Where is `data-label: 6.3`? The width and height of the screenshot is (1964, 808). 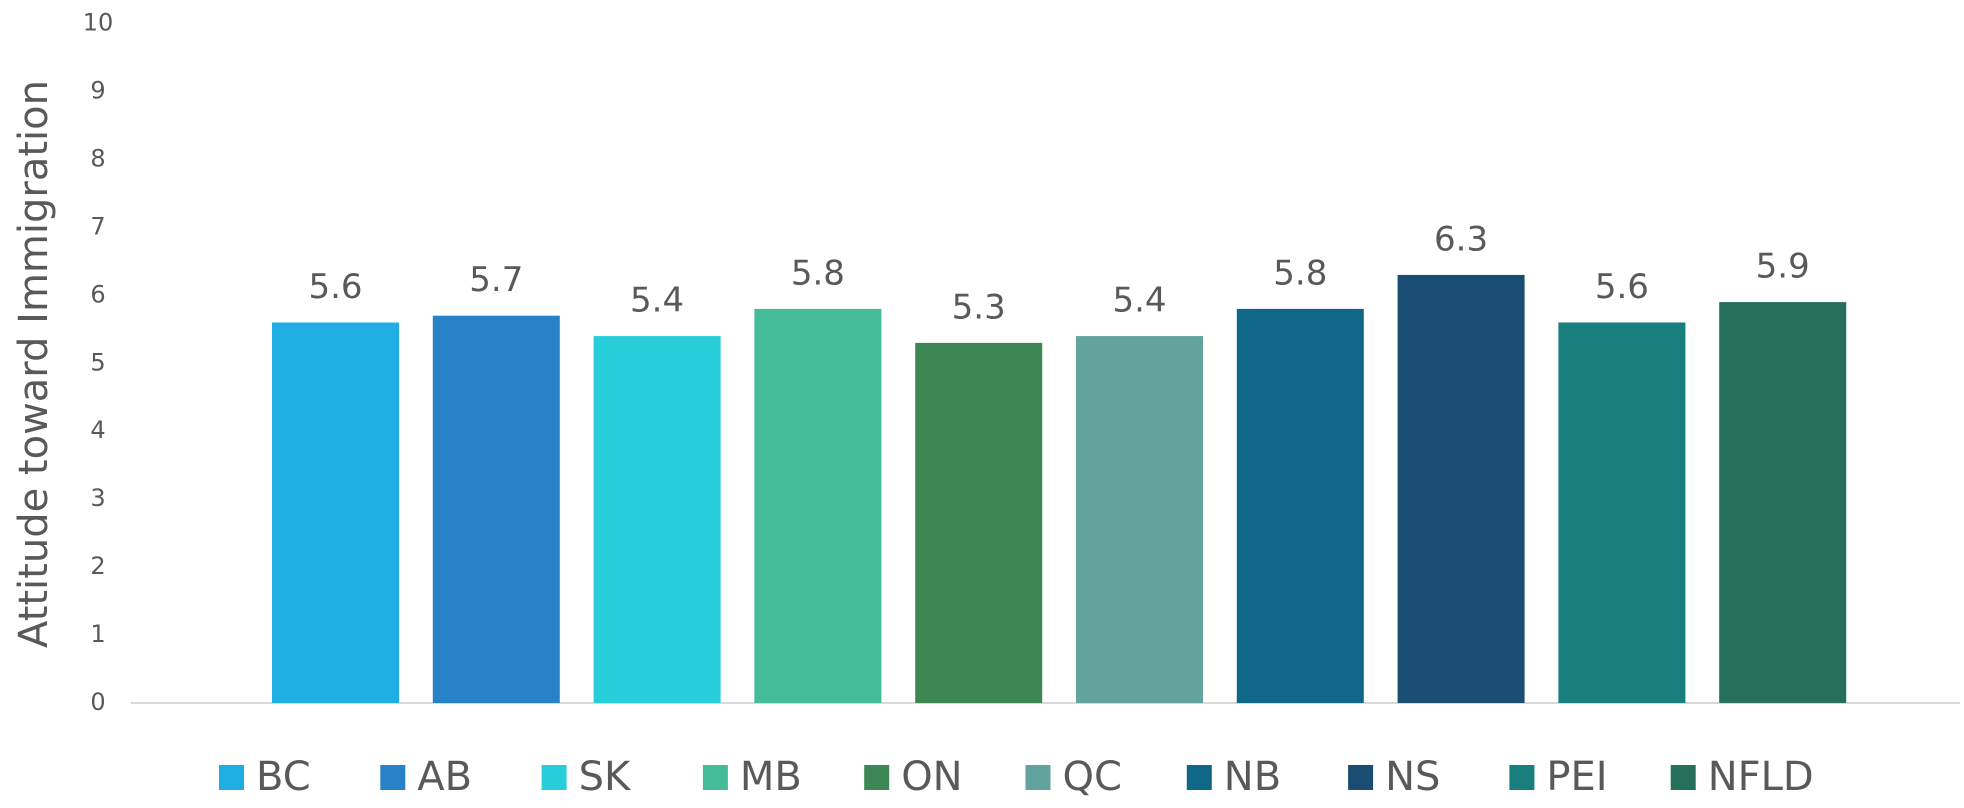 data-label: 6.3 is located at coordinates (1461, 239).